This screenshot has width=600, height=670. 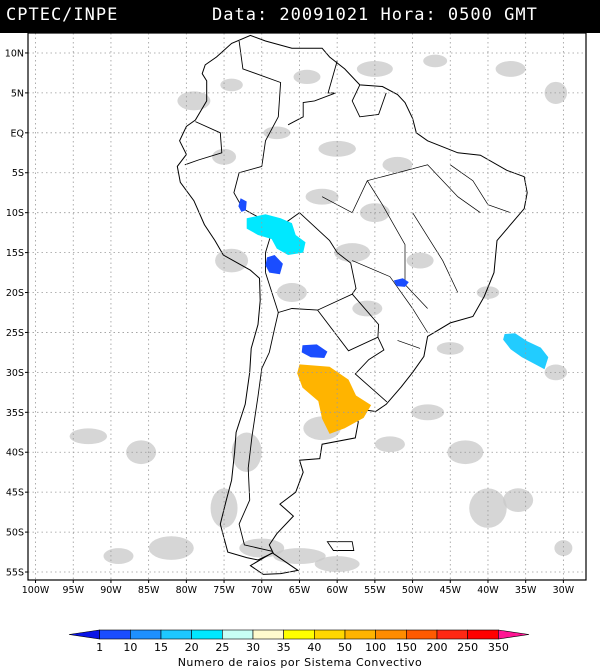 I want to click on colorbar-label: 35, so click(x=284, y=647).